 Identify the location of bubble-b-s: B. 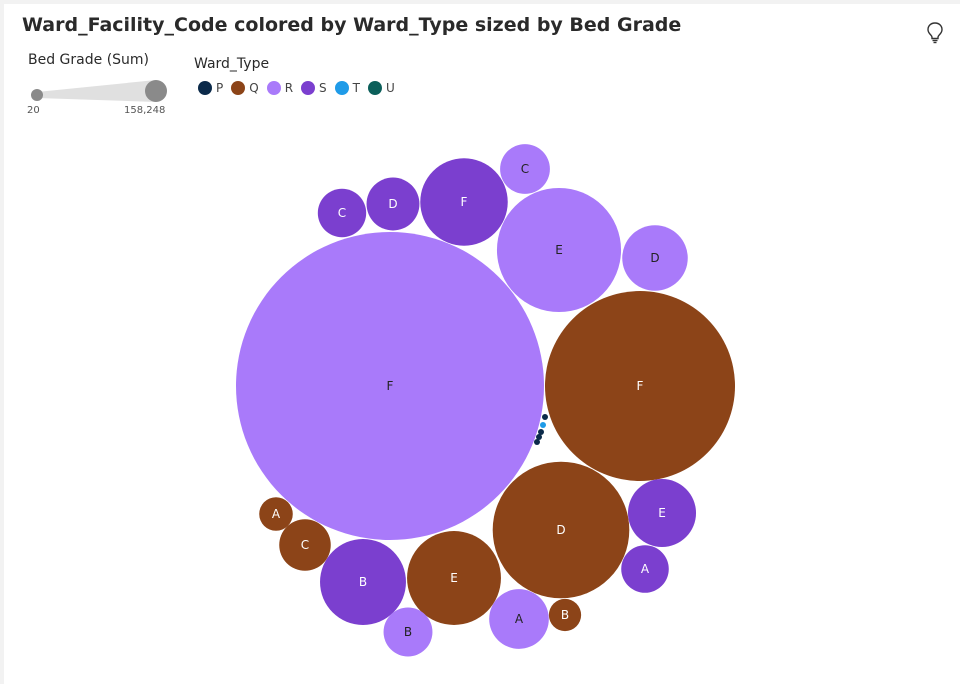
(363, 582).